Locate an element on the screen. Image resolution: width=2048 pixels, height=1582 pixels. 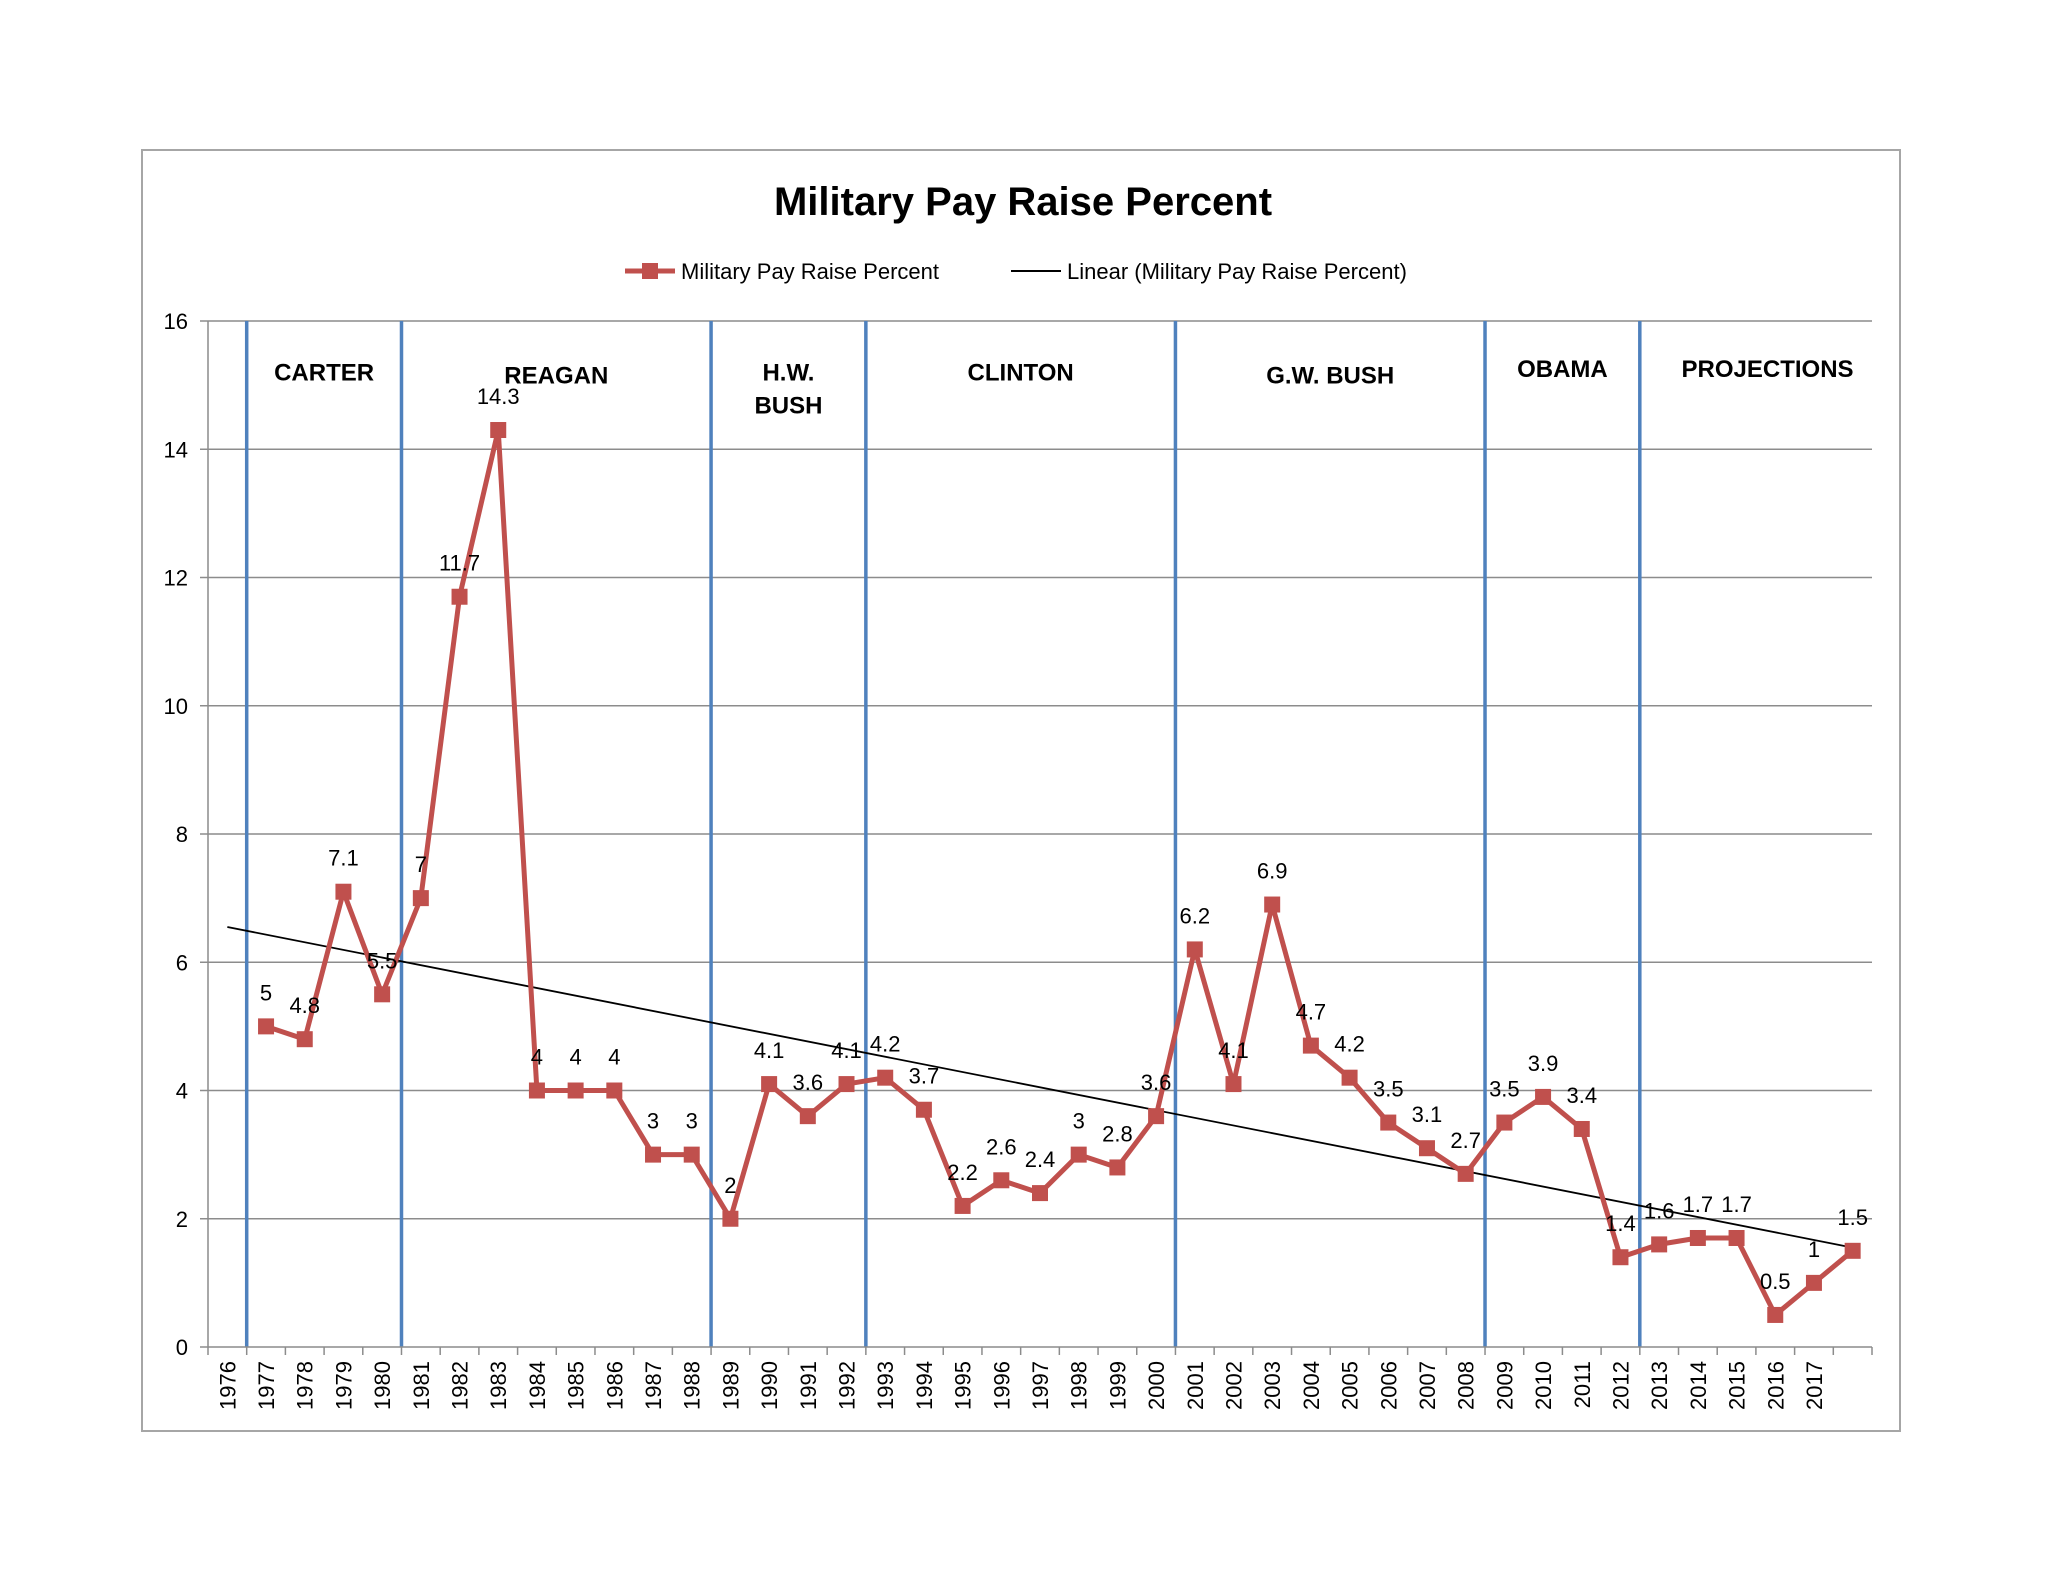
x-tick-label: 2013 is located at coordinates (1659, 1385).